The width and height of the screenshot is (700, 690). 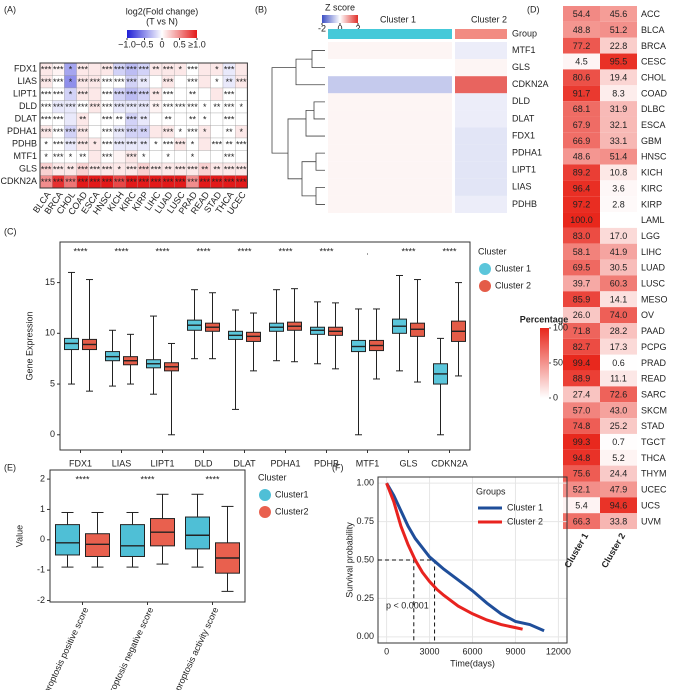 What do you see at coordinates (127, 44) in the screenshot?
I see `colorbar-tick-label: −1.0` at bounding box center [127, 44].